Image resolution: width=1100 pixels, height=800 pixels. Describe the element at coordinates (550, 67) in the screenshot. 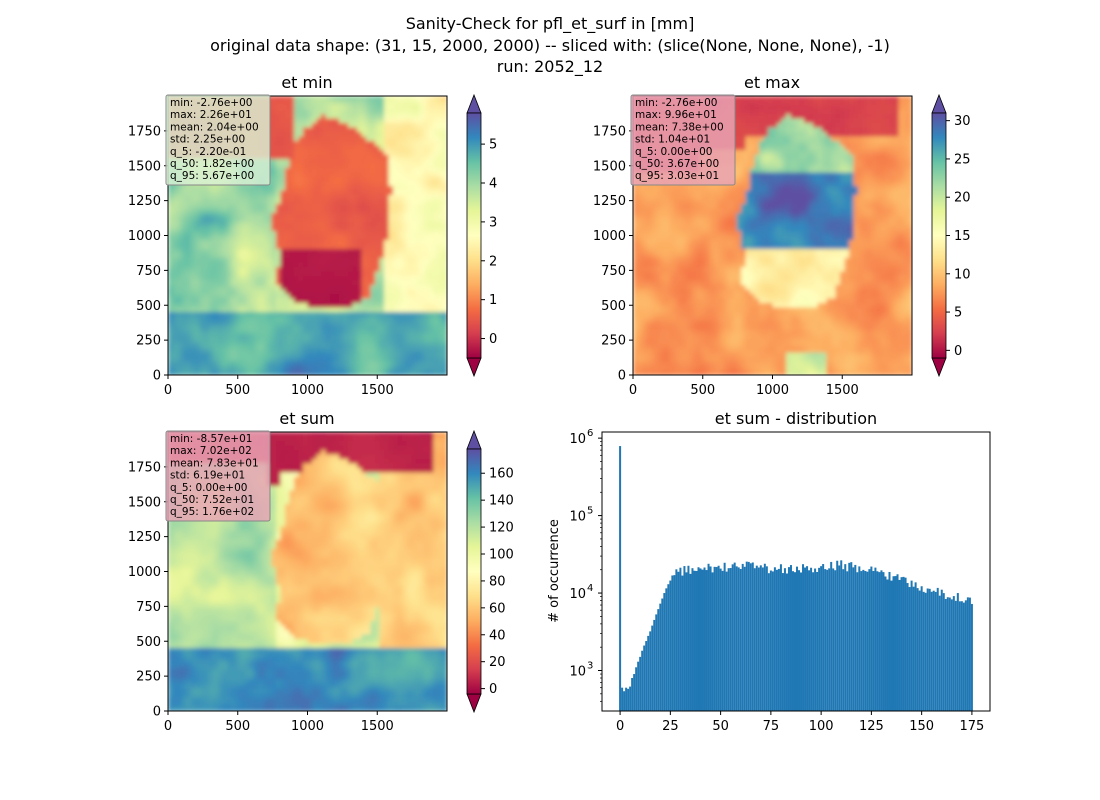

I see `figure-title-line-3: run: 2052_12` at that location.